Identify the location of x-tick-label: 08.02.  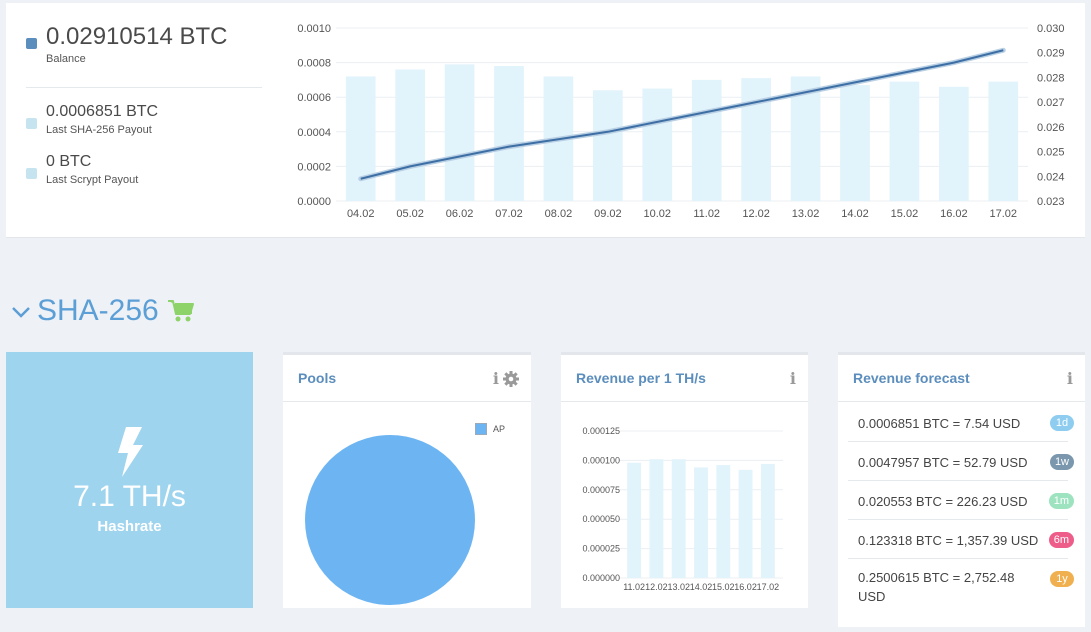
(559, 214).